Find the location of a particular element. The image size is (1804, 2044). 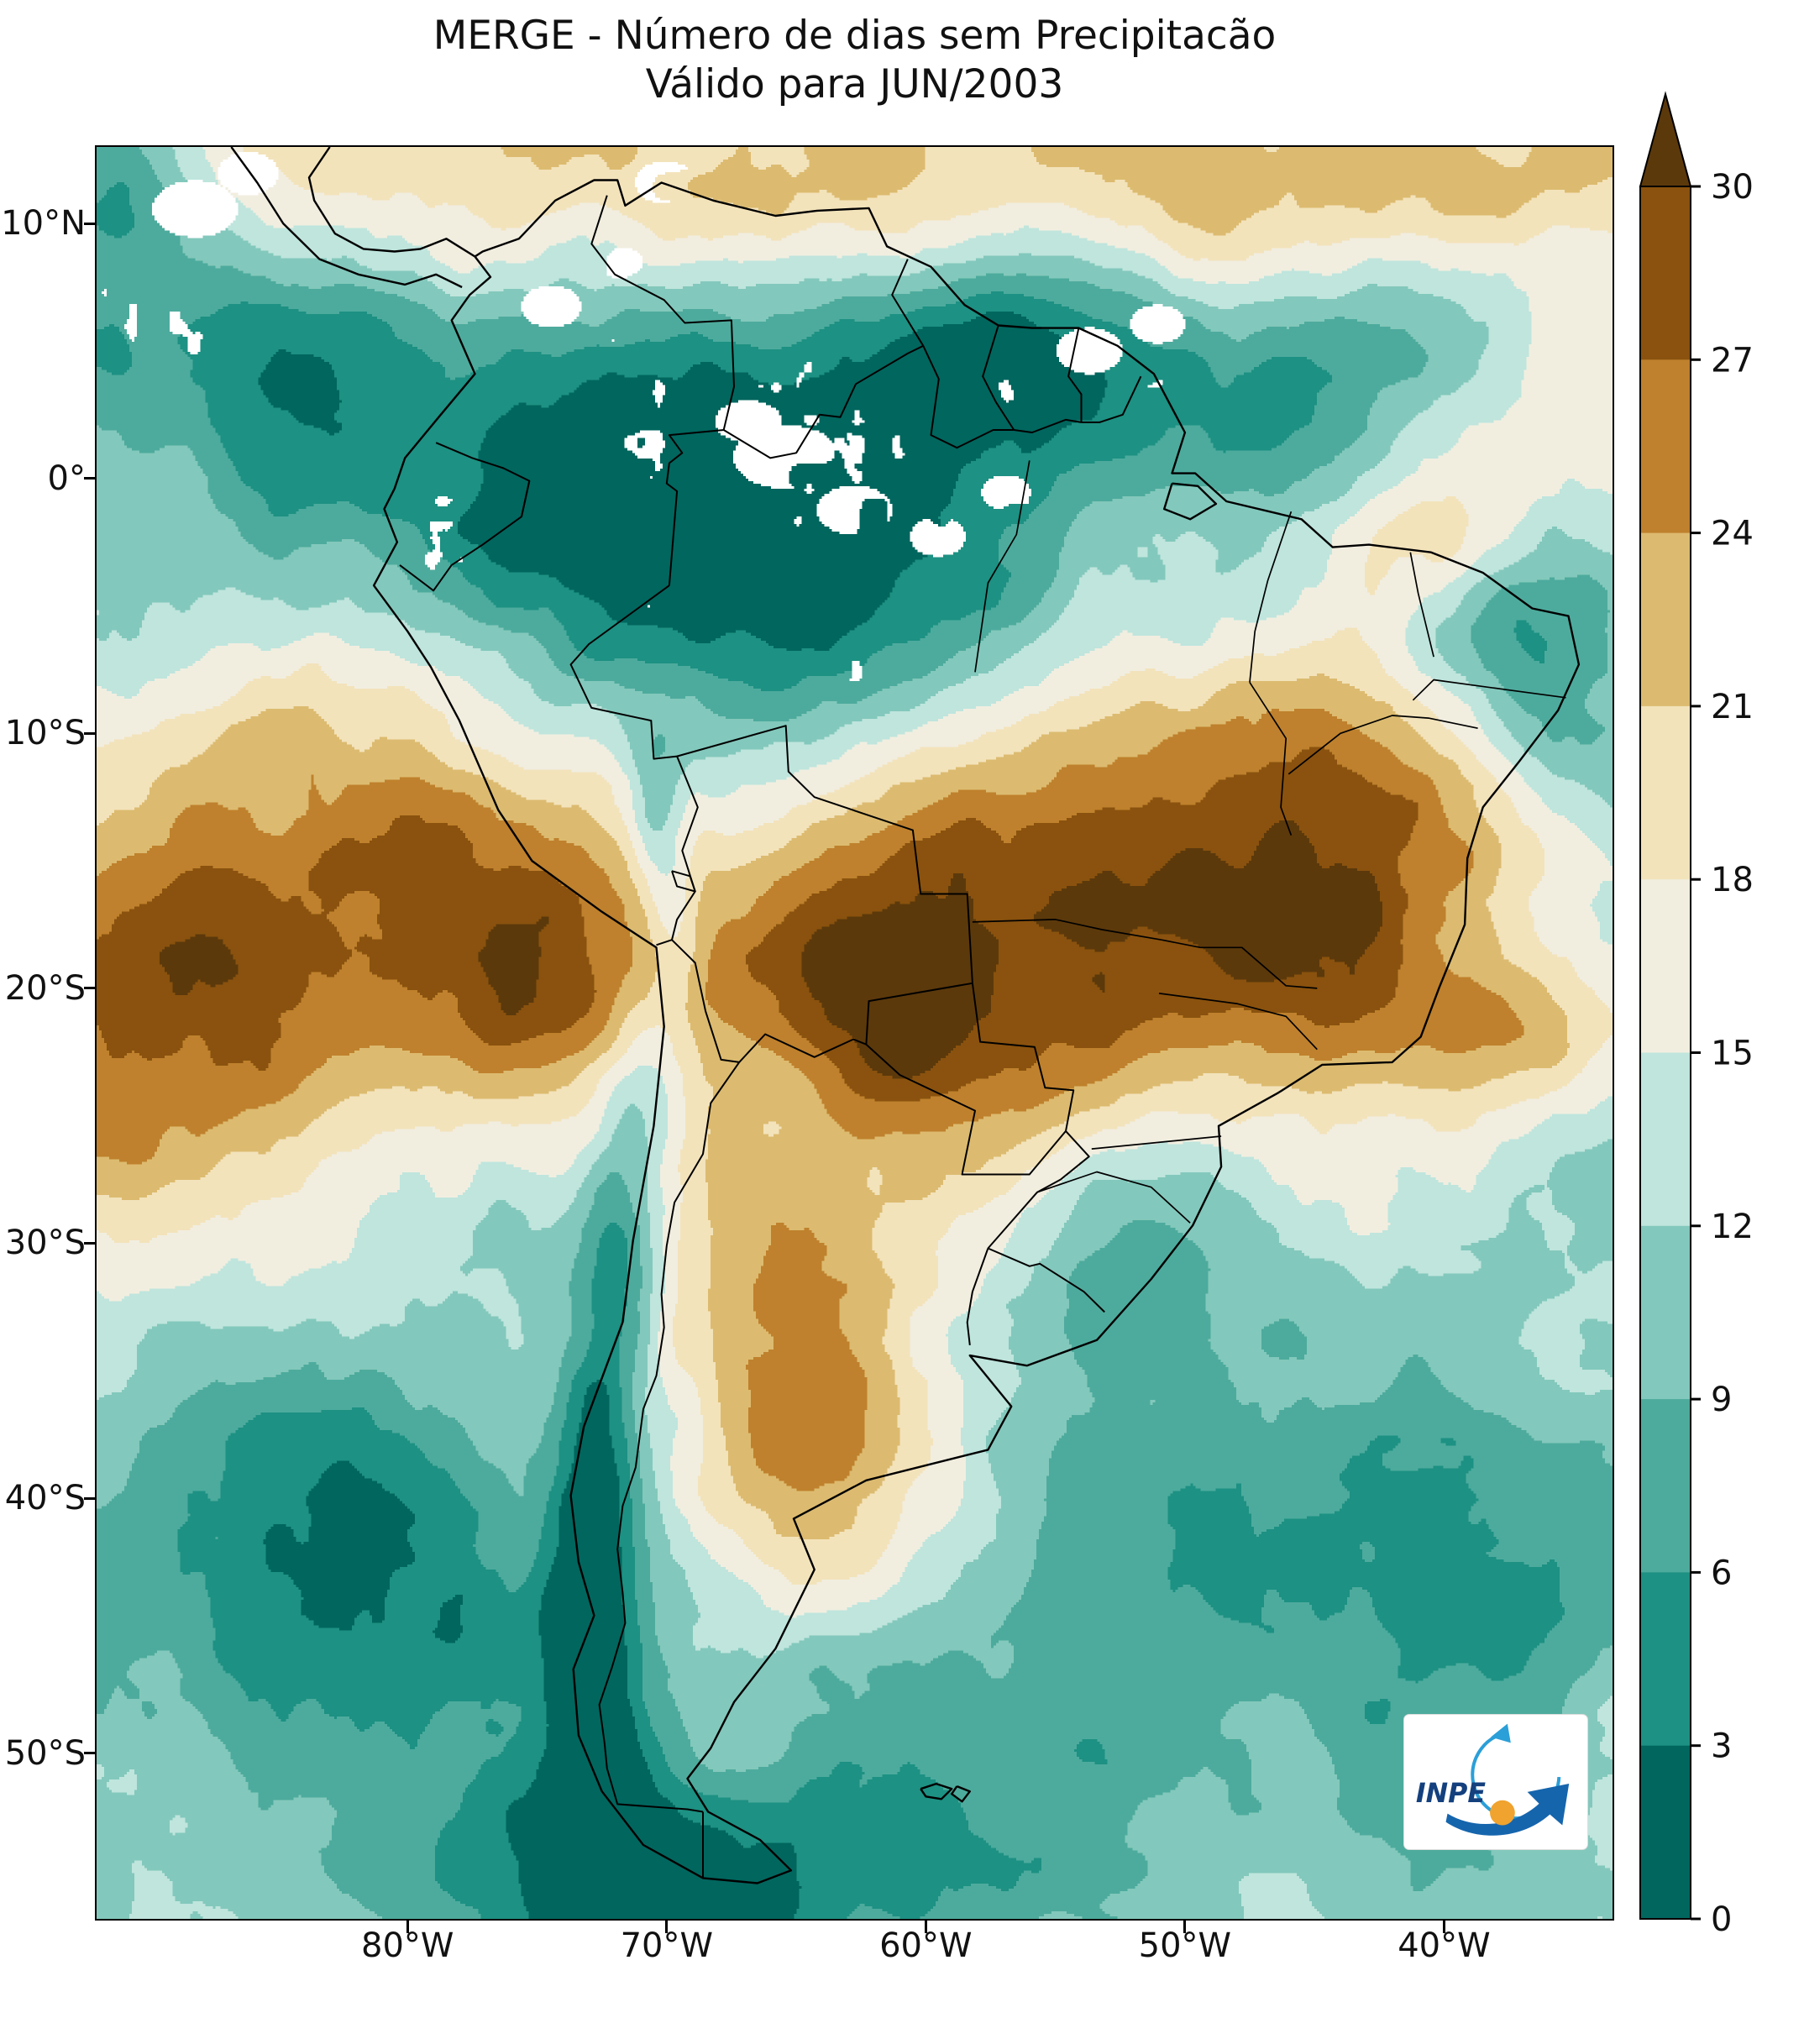

colorbar-tick-label: 15 is located at coordinates (1732, 1054).